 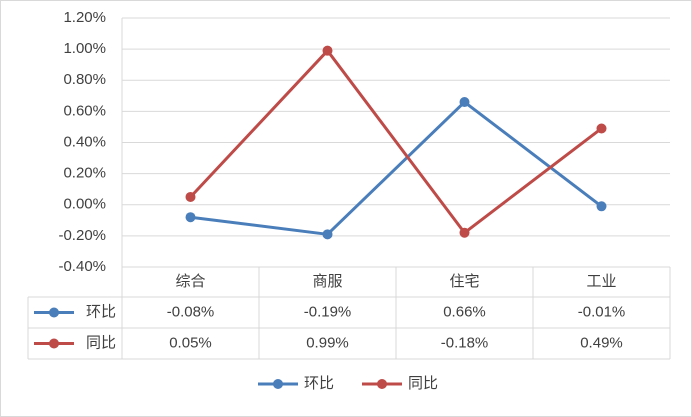 What do you see at coordinates (84, 173) in the screenshot?
I see `y-tick-label: 0.20%` at bounding box center [84, 173].